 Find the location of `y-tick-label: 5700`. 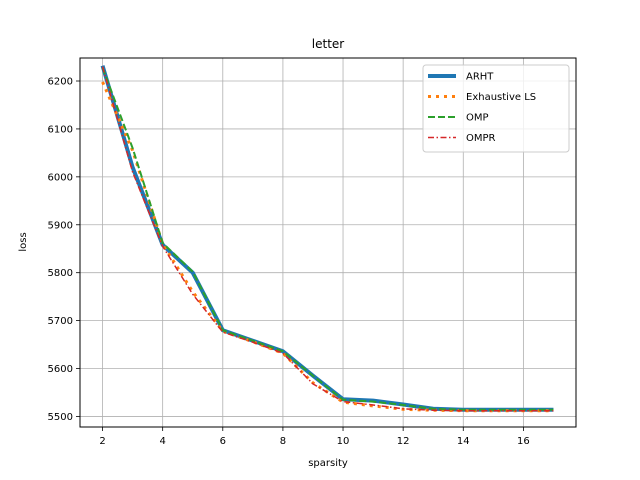

y-tick-label: 5700 is located at coordinates (60, 321).